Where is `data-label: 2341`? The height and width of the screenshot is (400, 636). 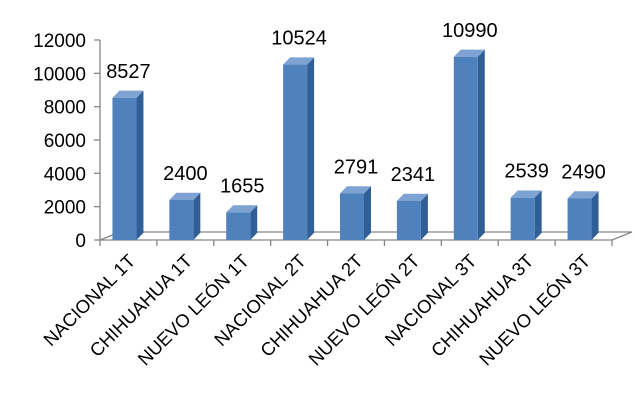
data-label: 2341 is located at coordinates (413, 175).